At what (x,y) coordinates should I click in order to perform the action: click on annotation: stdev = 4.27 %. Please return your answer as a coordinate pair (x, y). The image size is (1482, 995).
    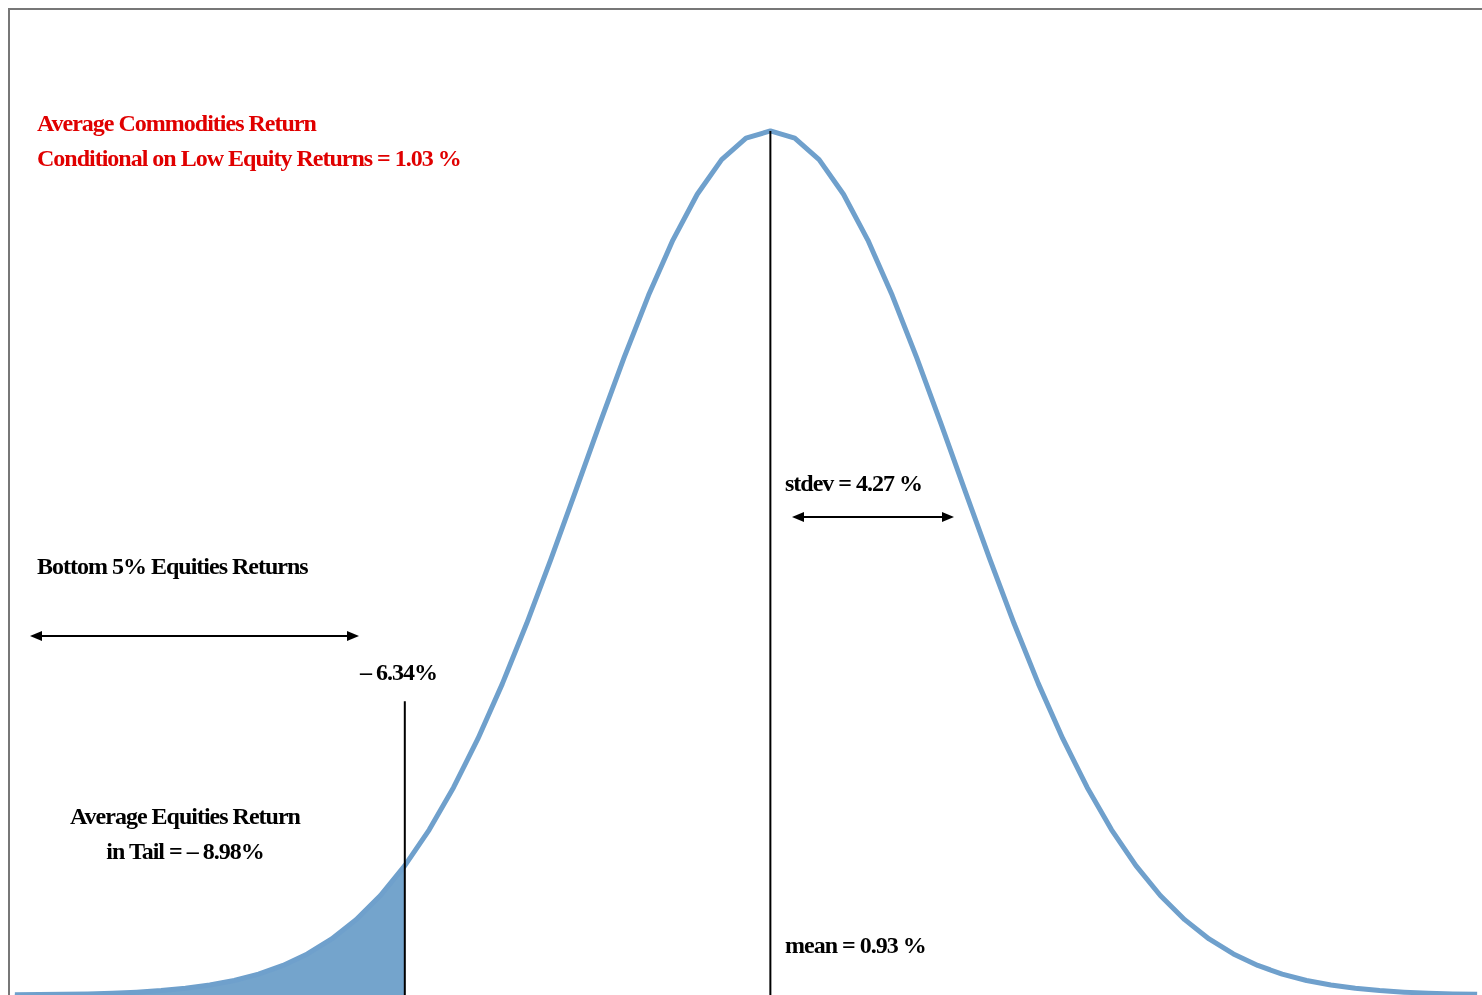
    Looking at the image, I should click on (854, 483).